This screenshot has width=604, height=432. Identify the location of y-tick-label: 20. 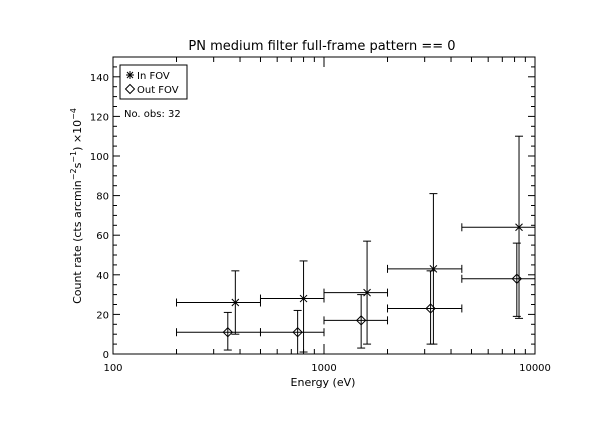
(102, 315).